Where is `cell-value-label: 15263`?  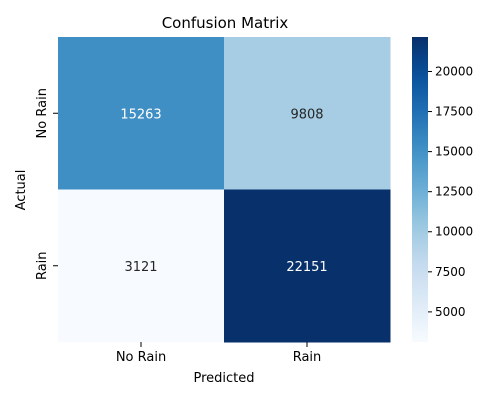 cell-value-label: 15263 is located at coordinates (140, 114).